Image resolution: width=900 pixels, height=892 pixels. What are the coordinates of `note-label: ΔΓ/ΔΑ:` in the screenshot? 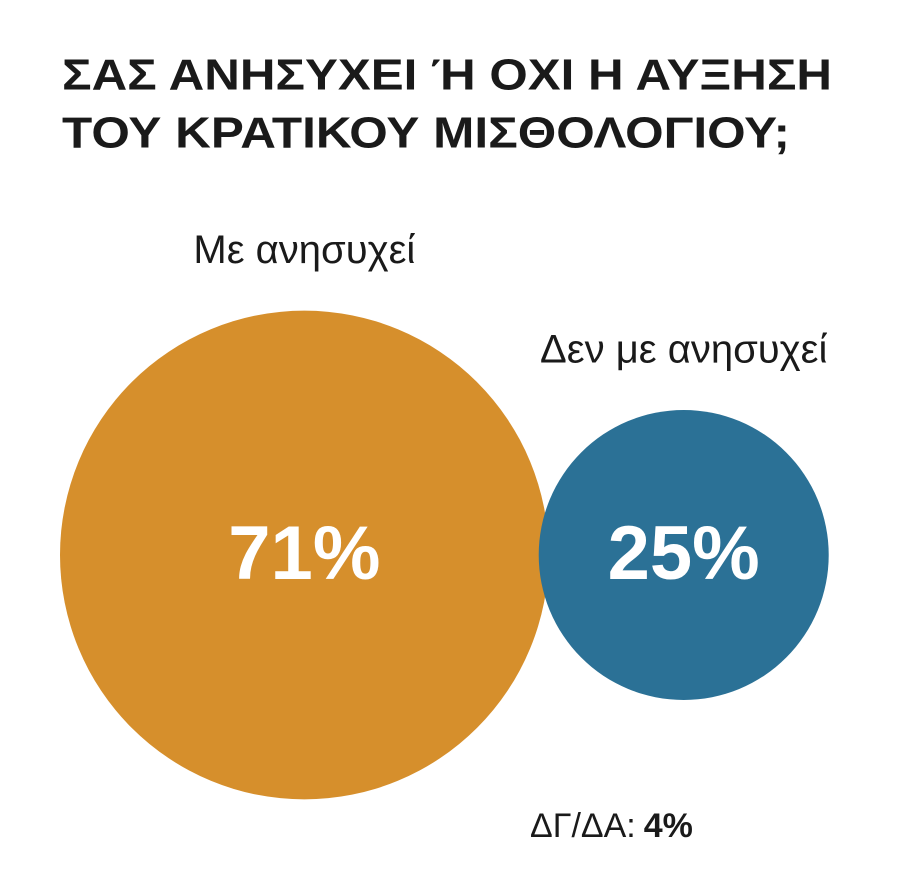 It's located at (583, 826).